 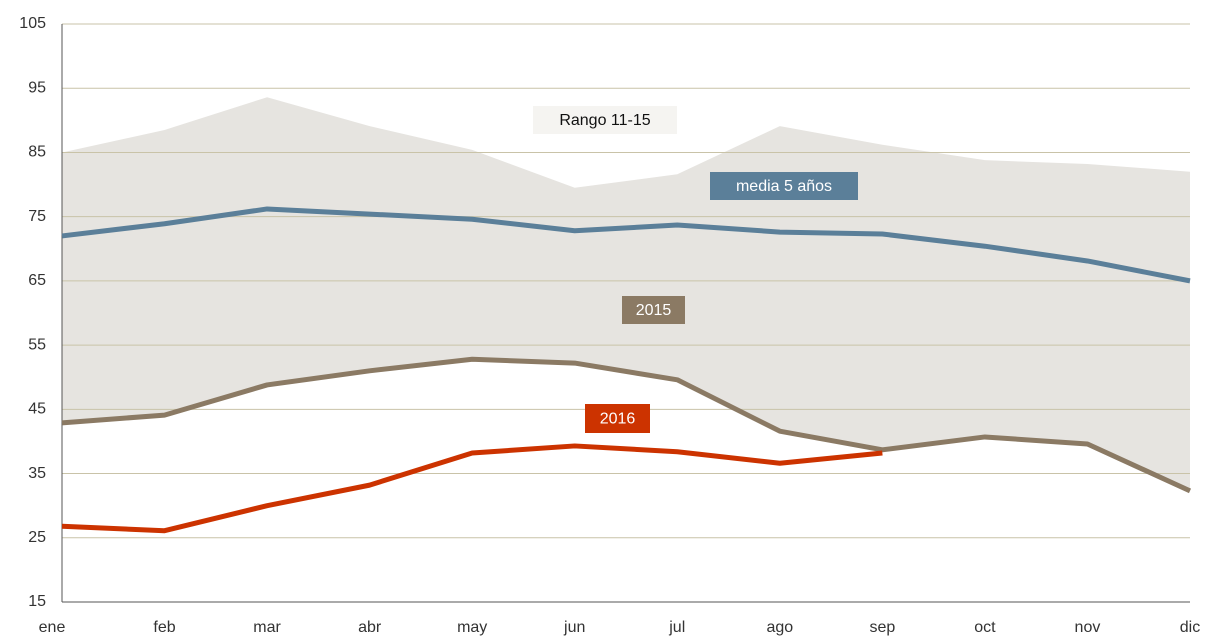 I want to click on x-tick-label: feb, so click(x=164, y=627).